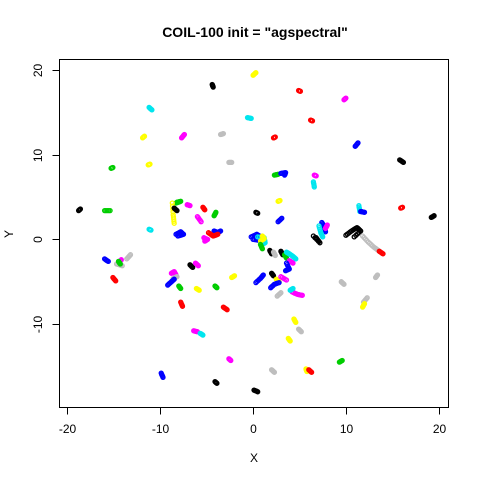  What do you see at coordinates (45, 199) in the screenshot?
I see `y-axis: -10 0 10 20` at bounding box center [45, 199].